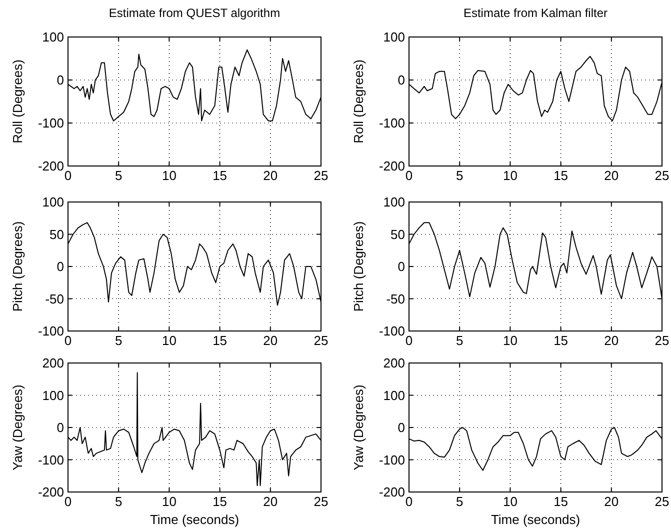 This screenshot has height=531, width=671. Describe the element at coordinates (194, 13) in the screenshot. I see `chart-title: Estimate from QUEST algorithm` at that location.